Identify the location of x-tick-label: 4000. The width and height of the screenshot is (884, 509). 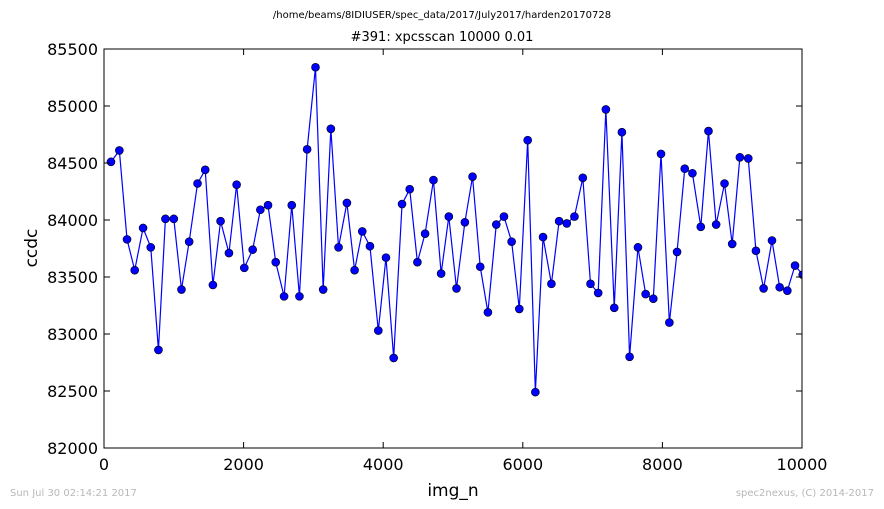
(383, 464).